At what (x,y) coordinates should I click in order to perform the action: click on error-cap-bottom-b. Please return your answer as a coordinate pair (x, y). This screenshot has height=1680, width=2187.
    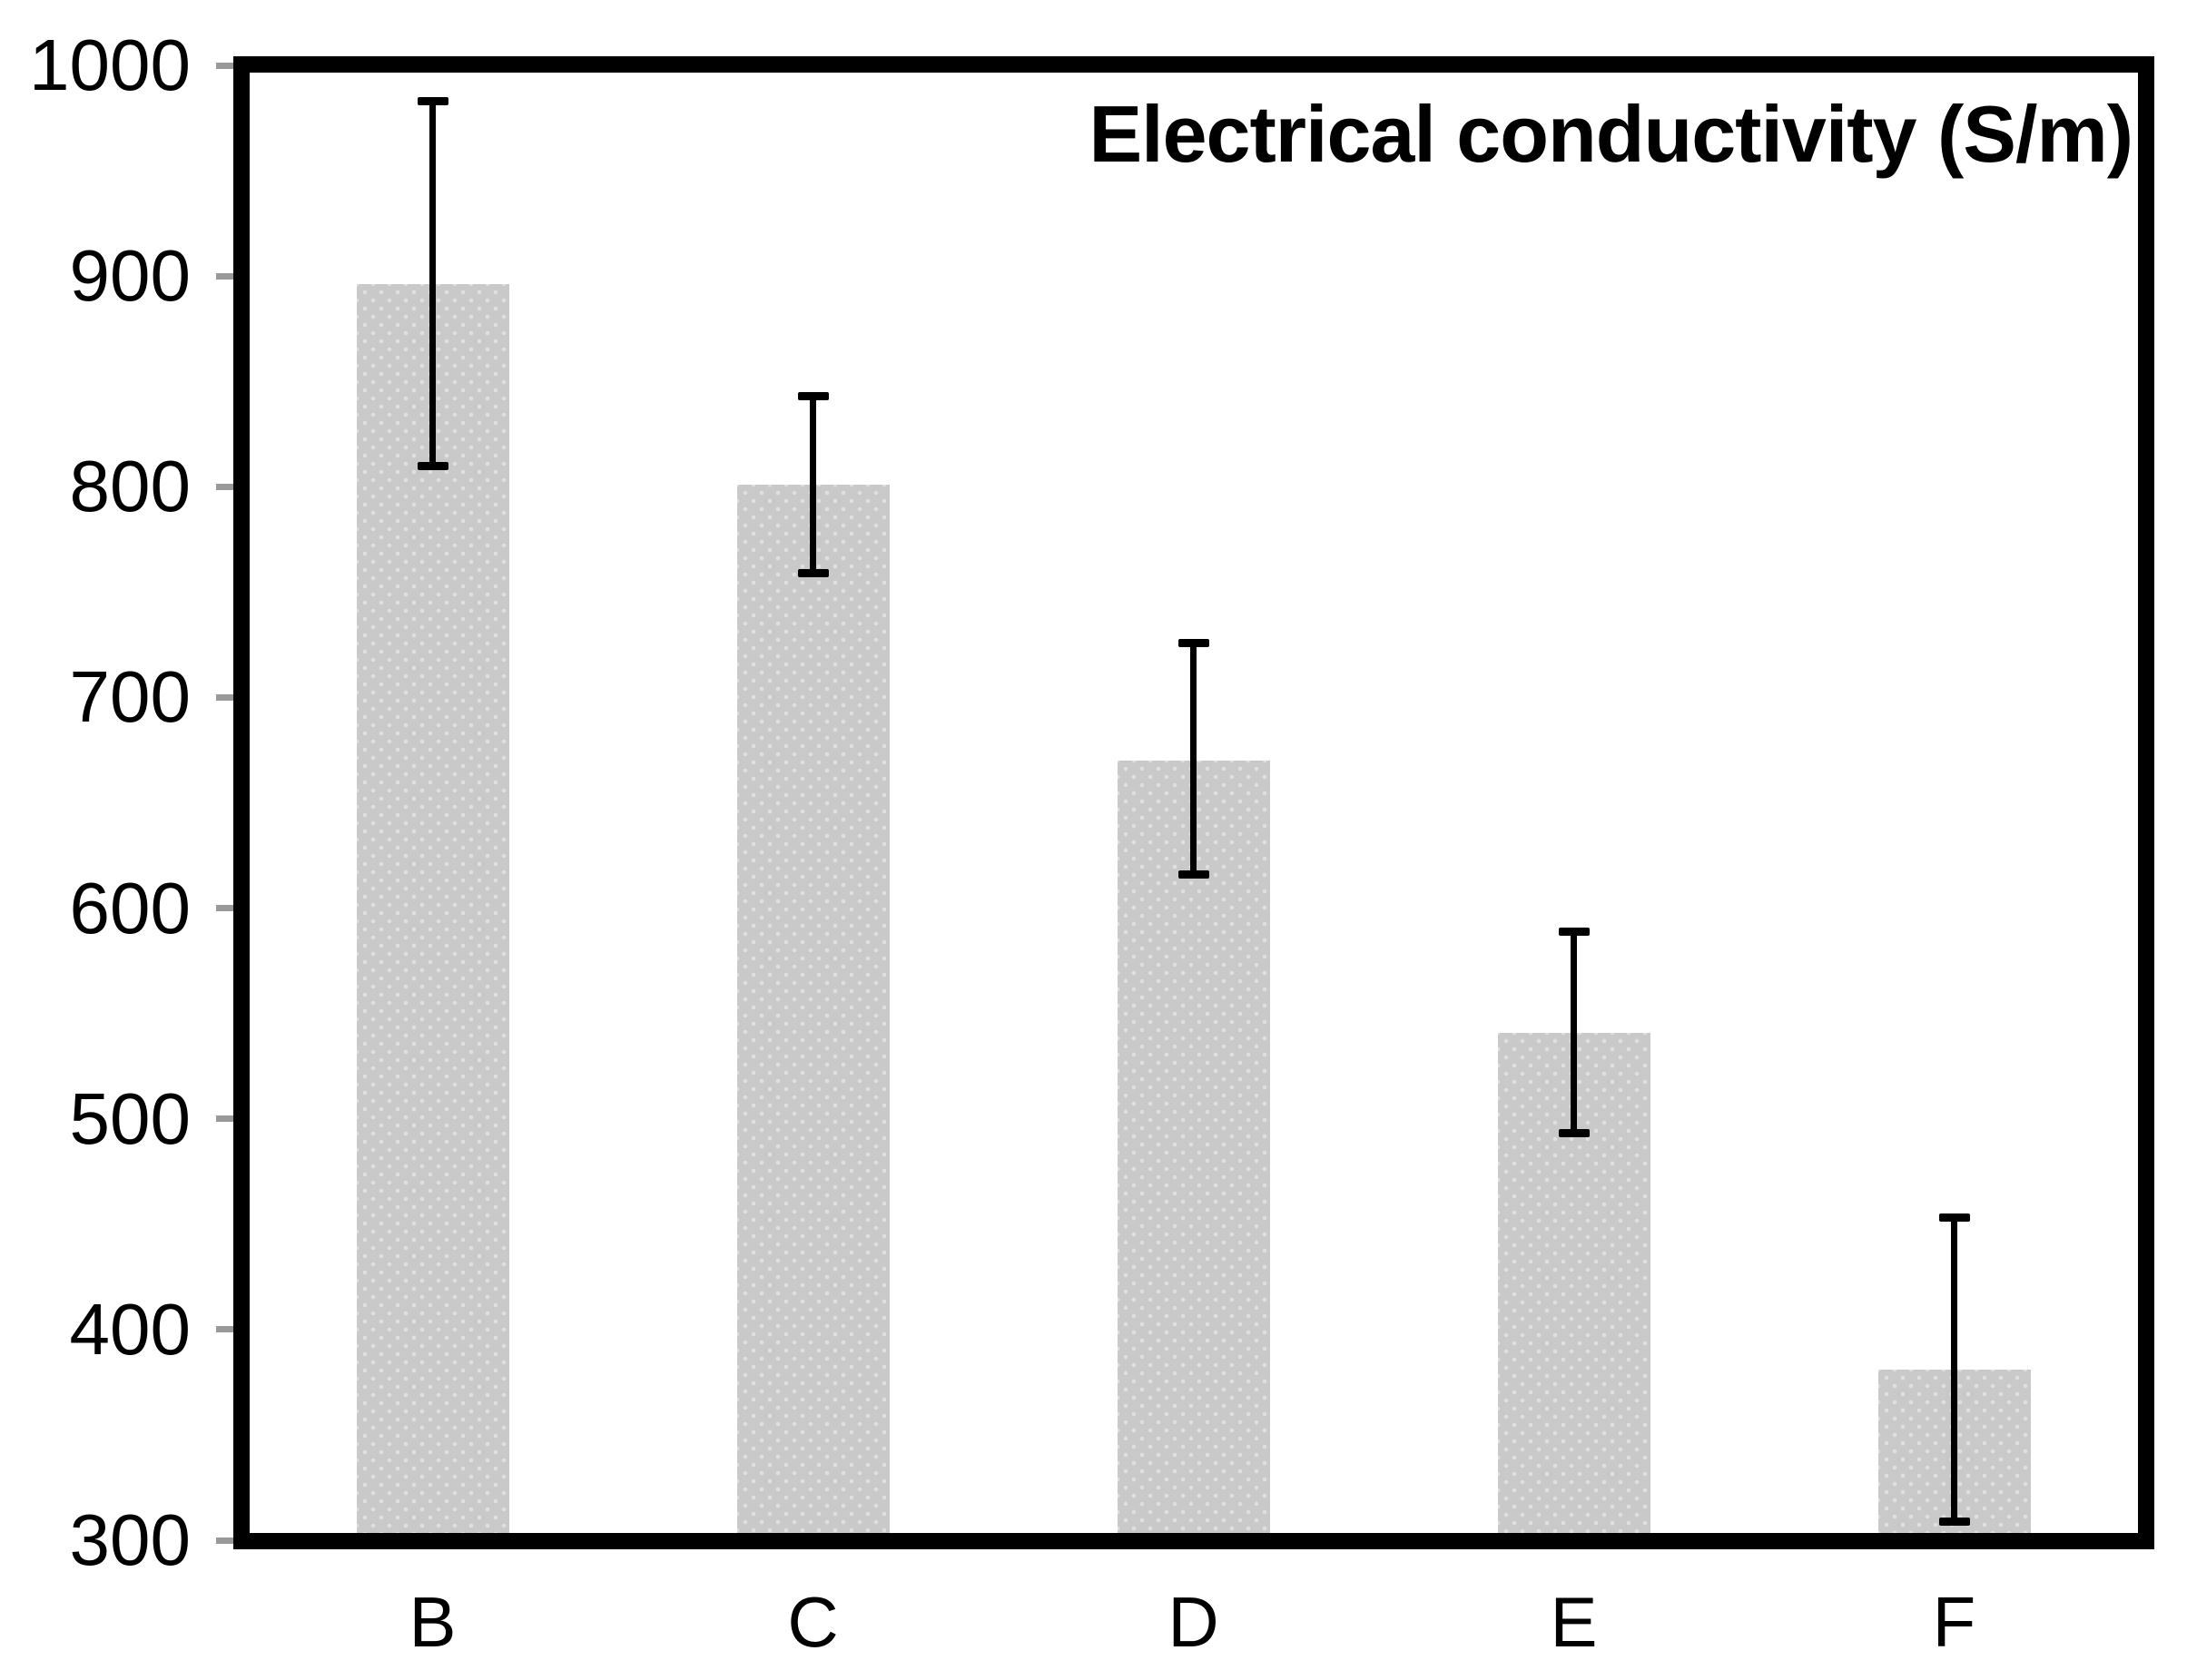
    Looking at the image, I should click on (432, 465).